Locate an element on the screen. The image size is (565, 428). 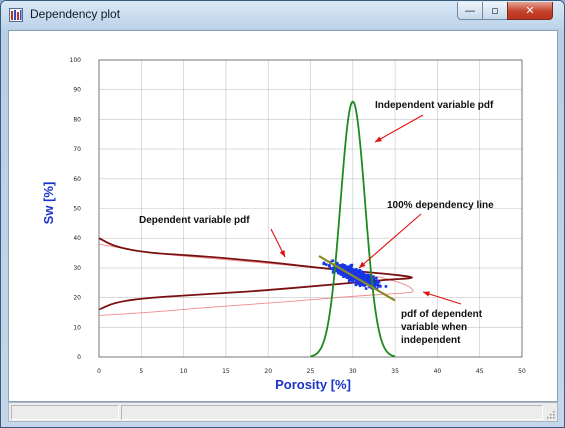
x-tick-label: 45 is located at coordinates (480, 371).